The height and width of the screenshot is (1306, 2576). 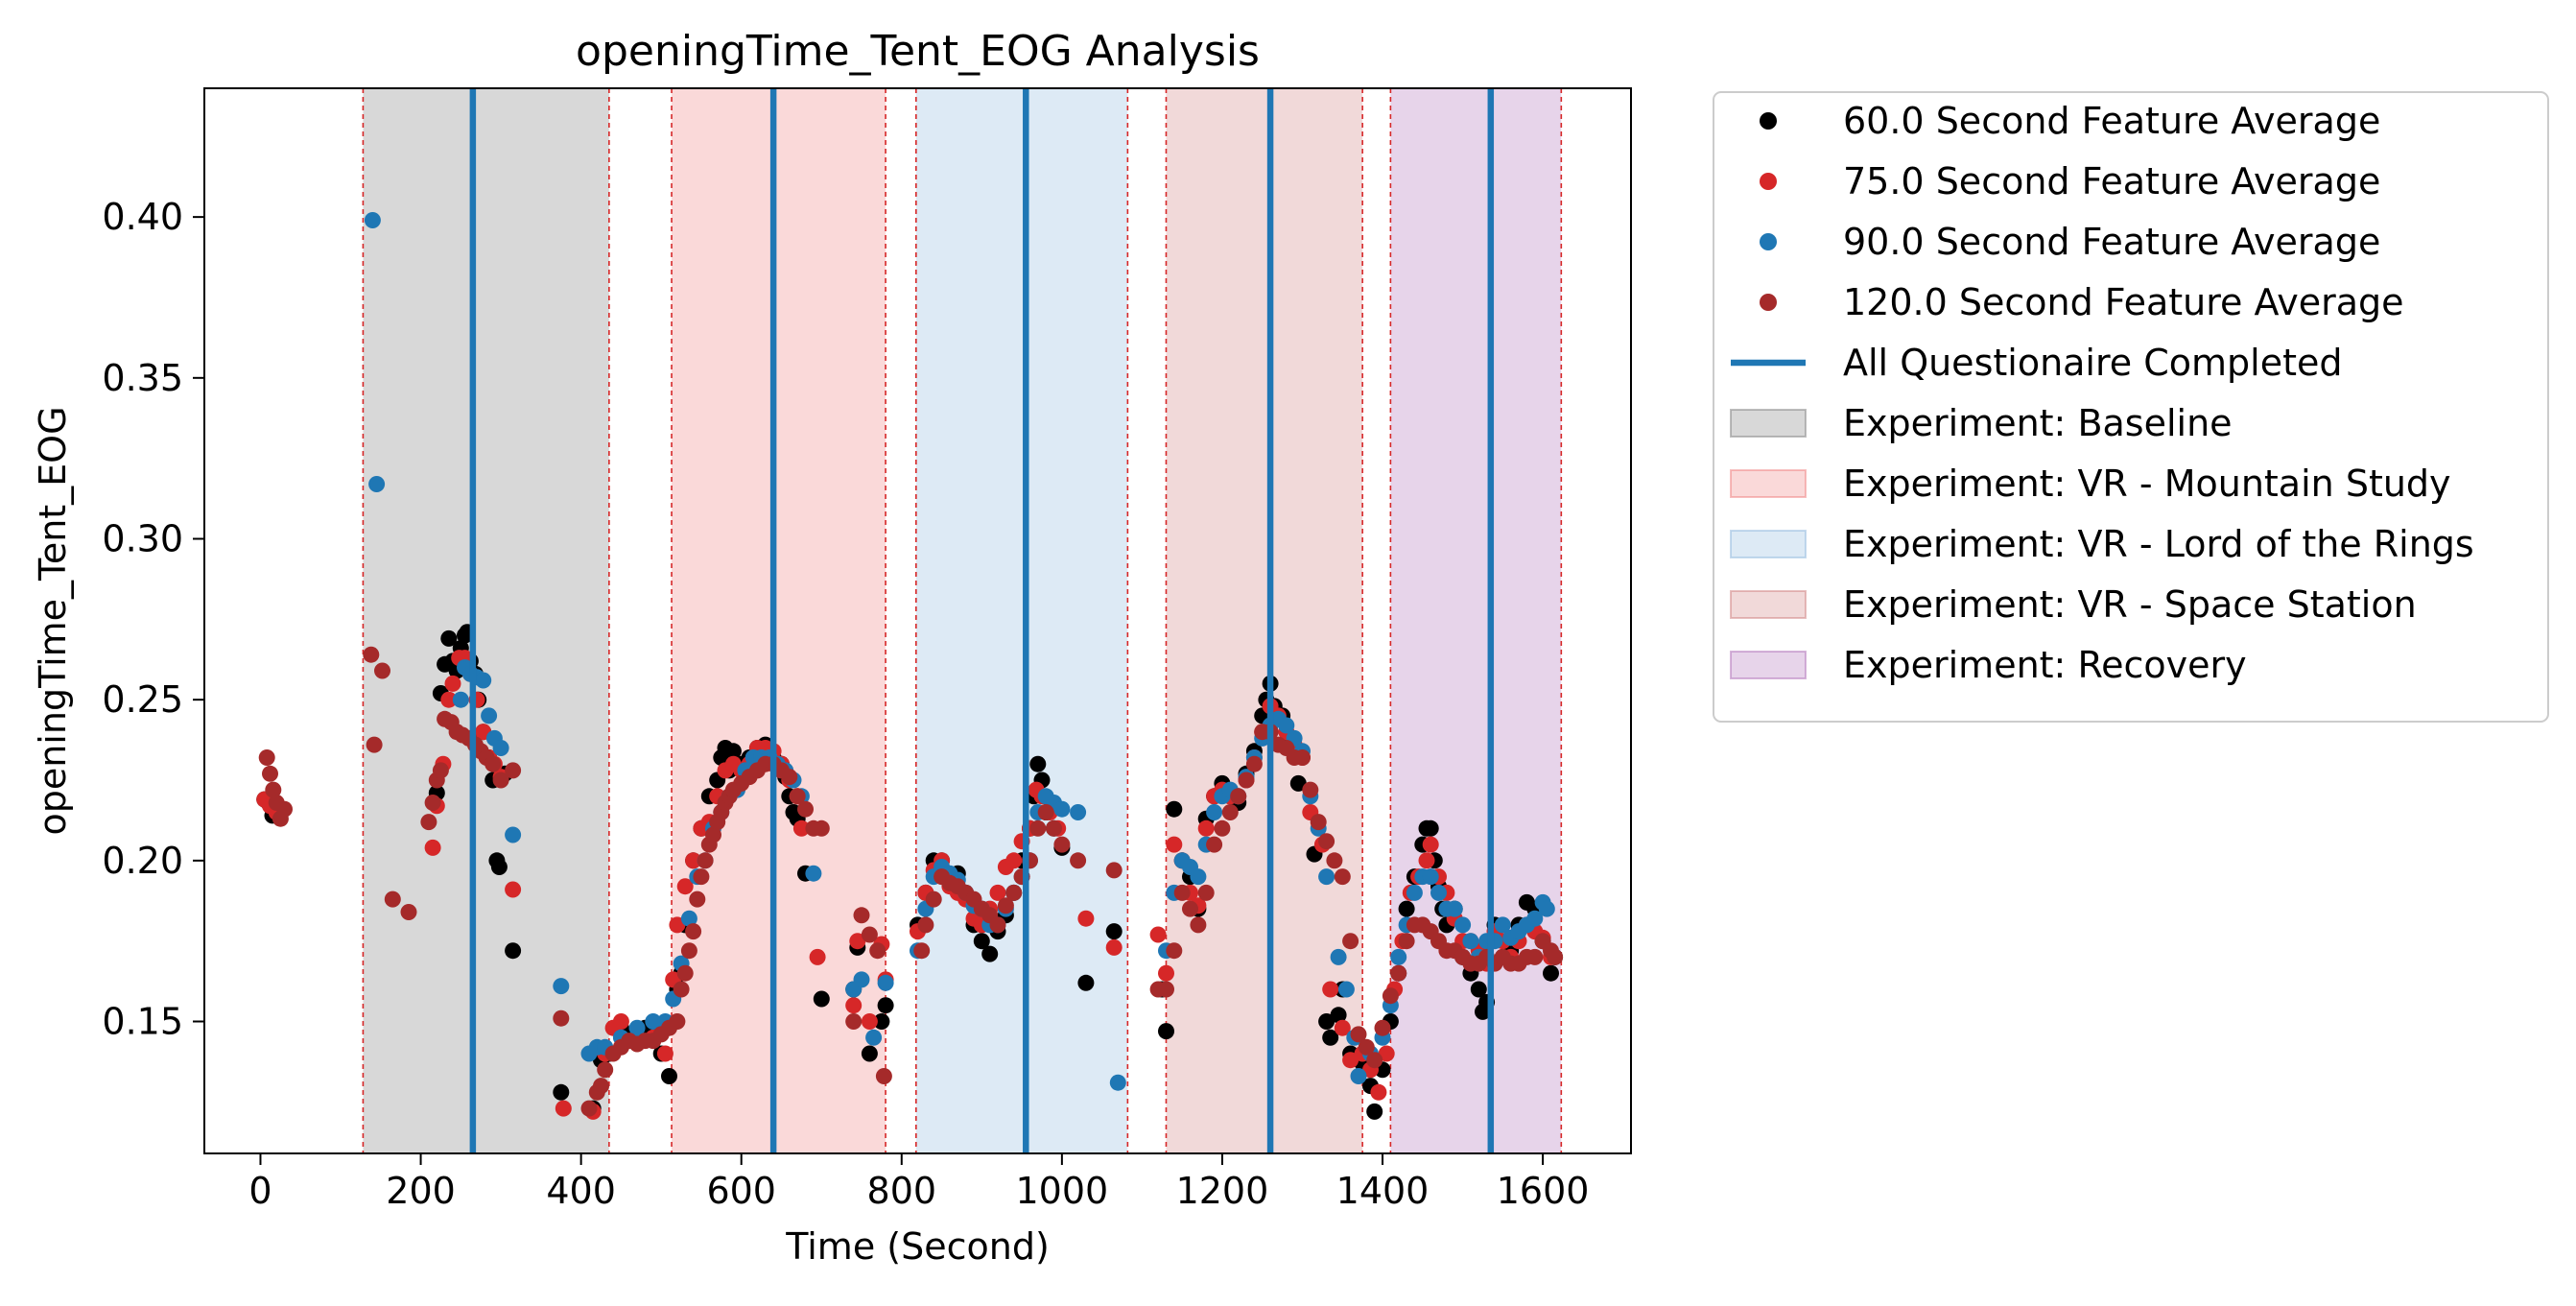 What do you see at coordinates (142, 861) in the screenshot?
I see `y-tick-label: 0.20` at bounding box center [142, 861].